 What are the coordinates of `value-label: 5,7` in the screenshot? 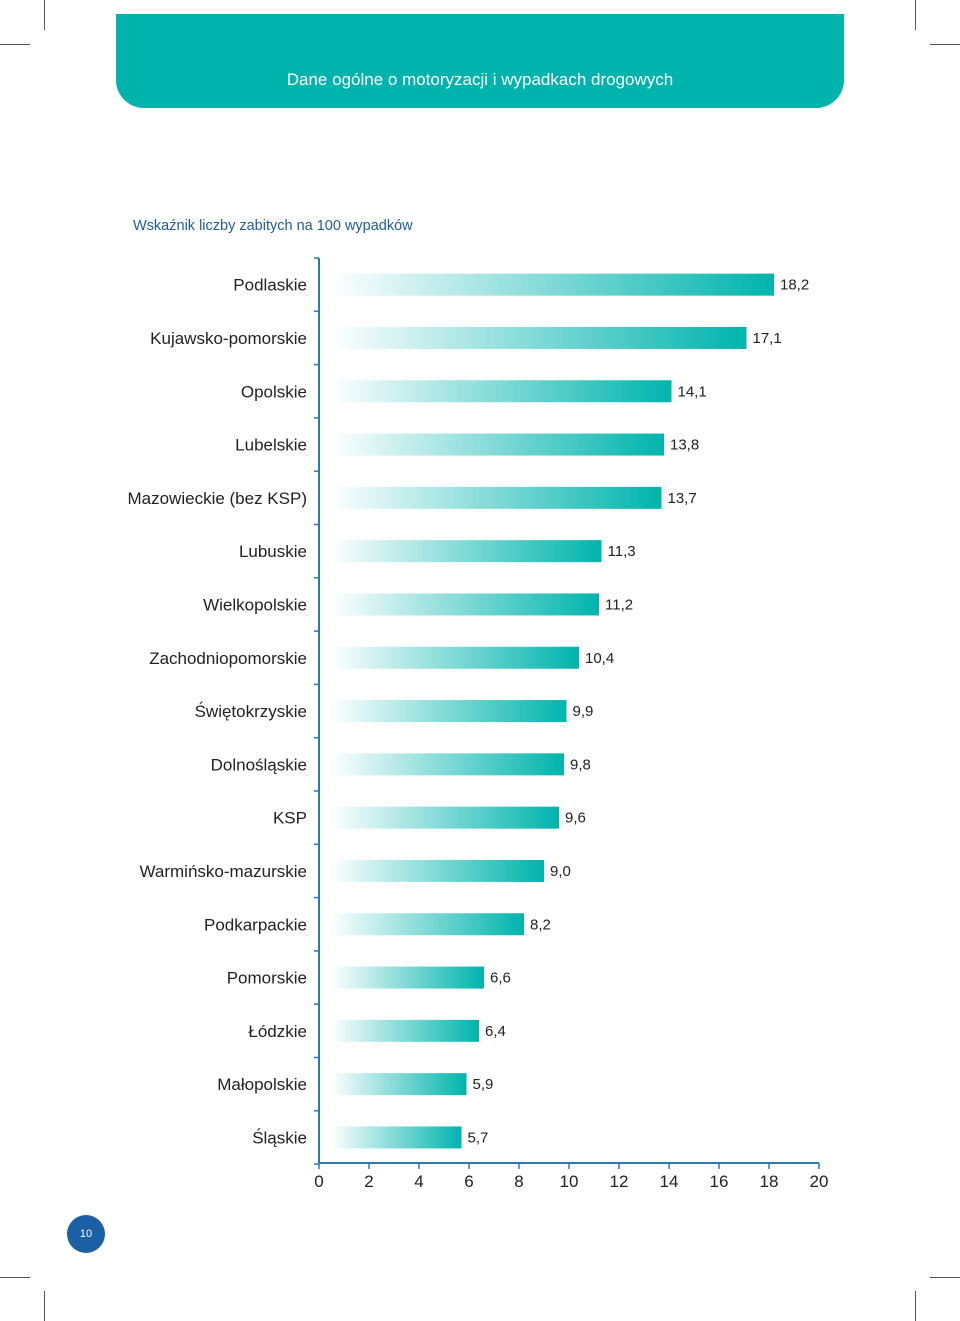 It's located at (478, 1137).